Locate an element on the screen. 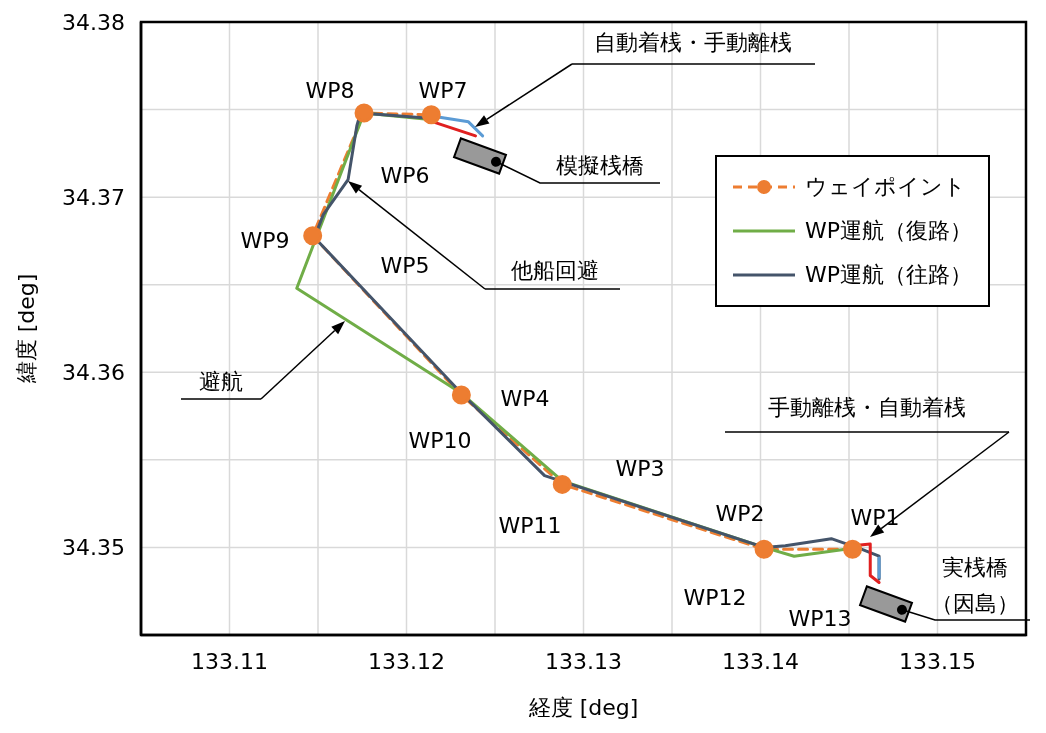 The image size is (1046, 733). x-tick-label: 133.12 is located at coordinates (406, 661).